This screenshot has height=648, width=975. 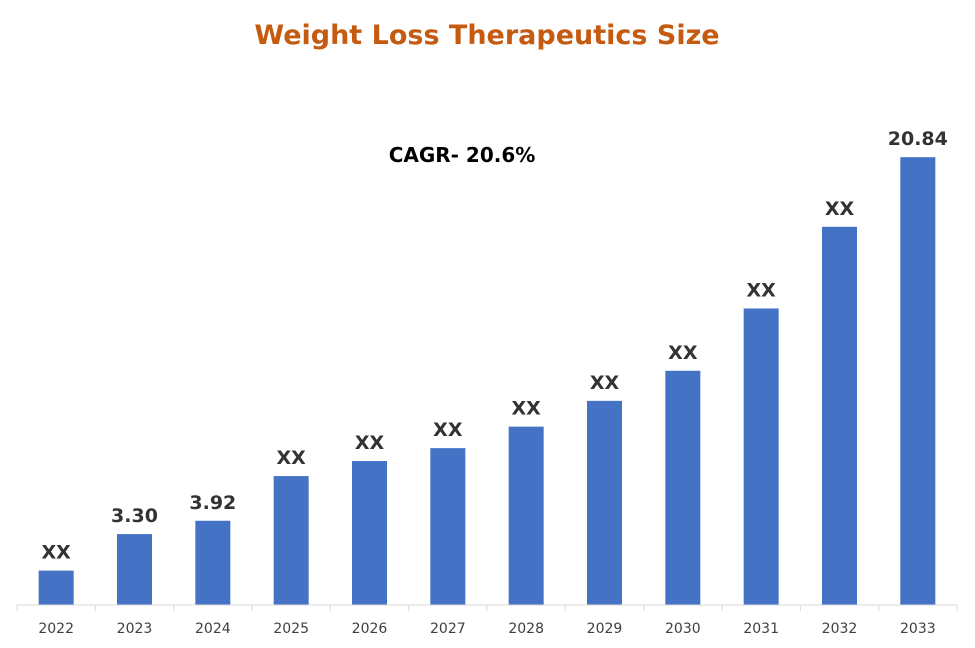 I want to click on tick-label-2032: 2032, so click(x=840, y=629).